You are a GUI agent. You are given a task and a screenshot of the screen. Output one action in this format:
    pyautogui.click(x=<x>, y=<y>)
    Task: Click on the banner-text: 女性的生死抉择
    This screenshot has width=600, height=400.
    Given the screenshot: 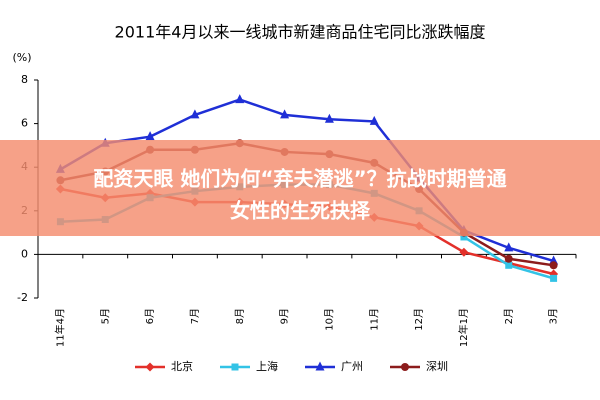 What is the action you would take?
    pyautogui.click(x=300, y=211)
    